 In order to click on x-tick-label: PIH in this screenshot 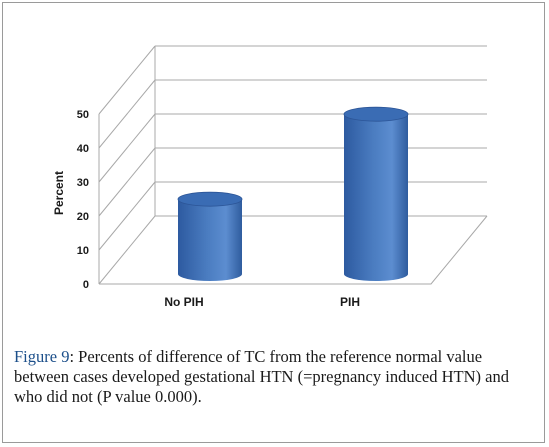, I will do `click(350, 302)`.